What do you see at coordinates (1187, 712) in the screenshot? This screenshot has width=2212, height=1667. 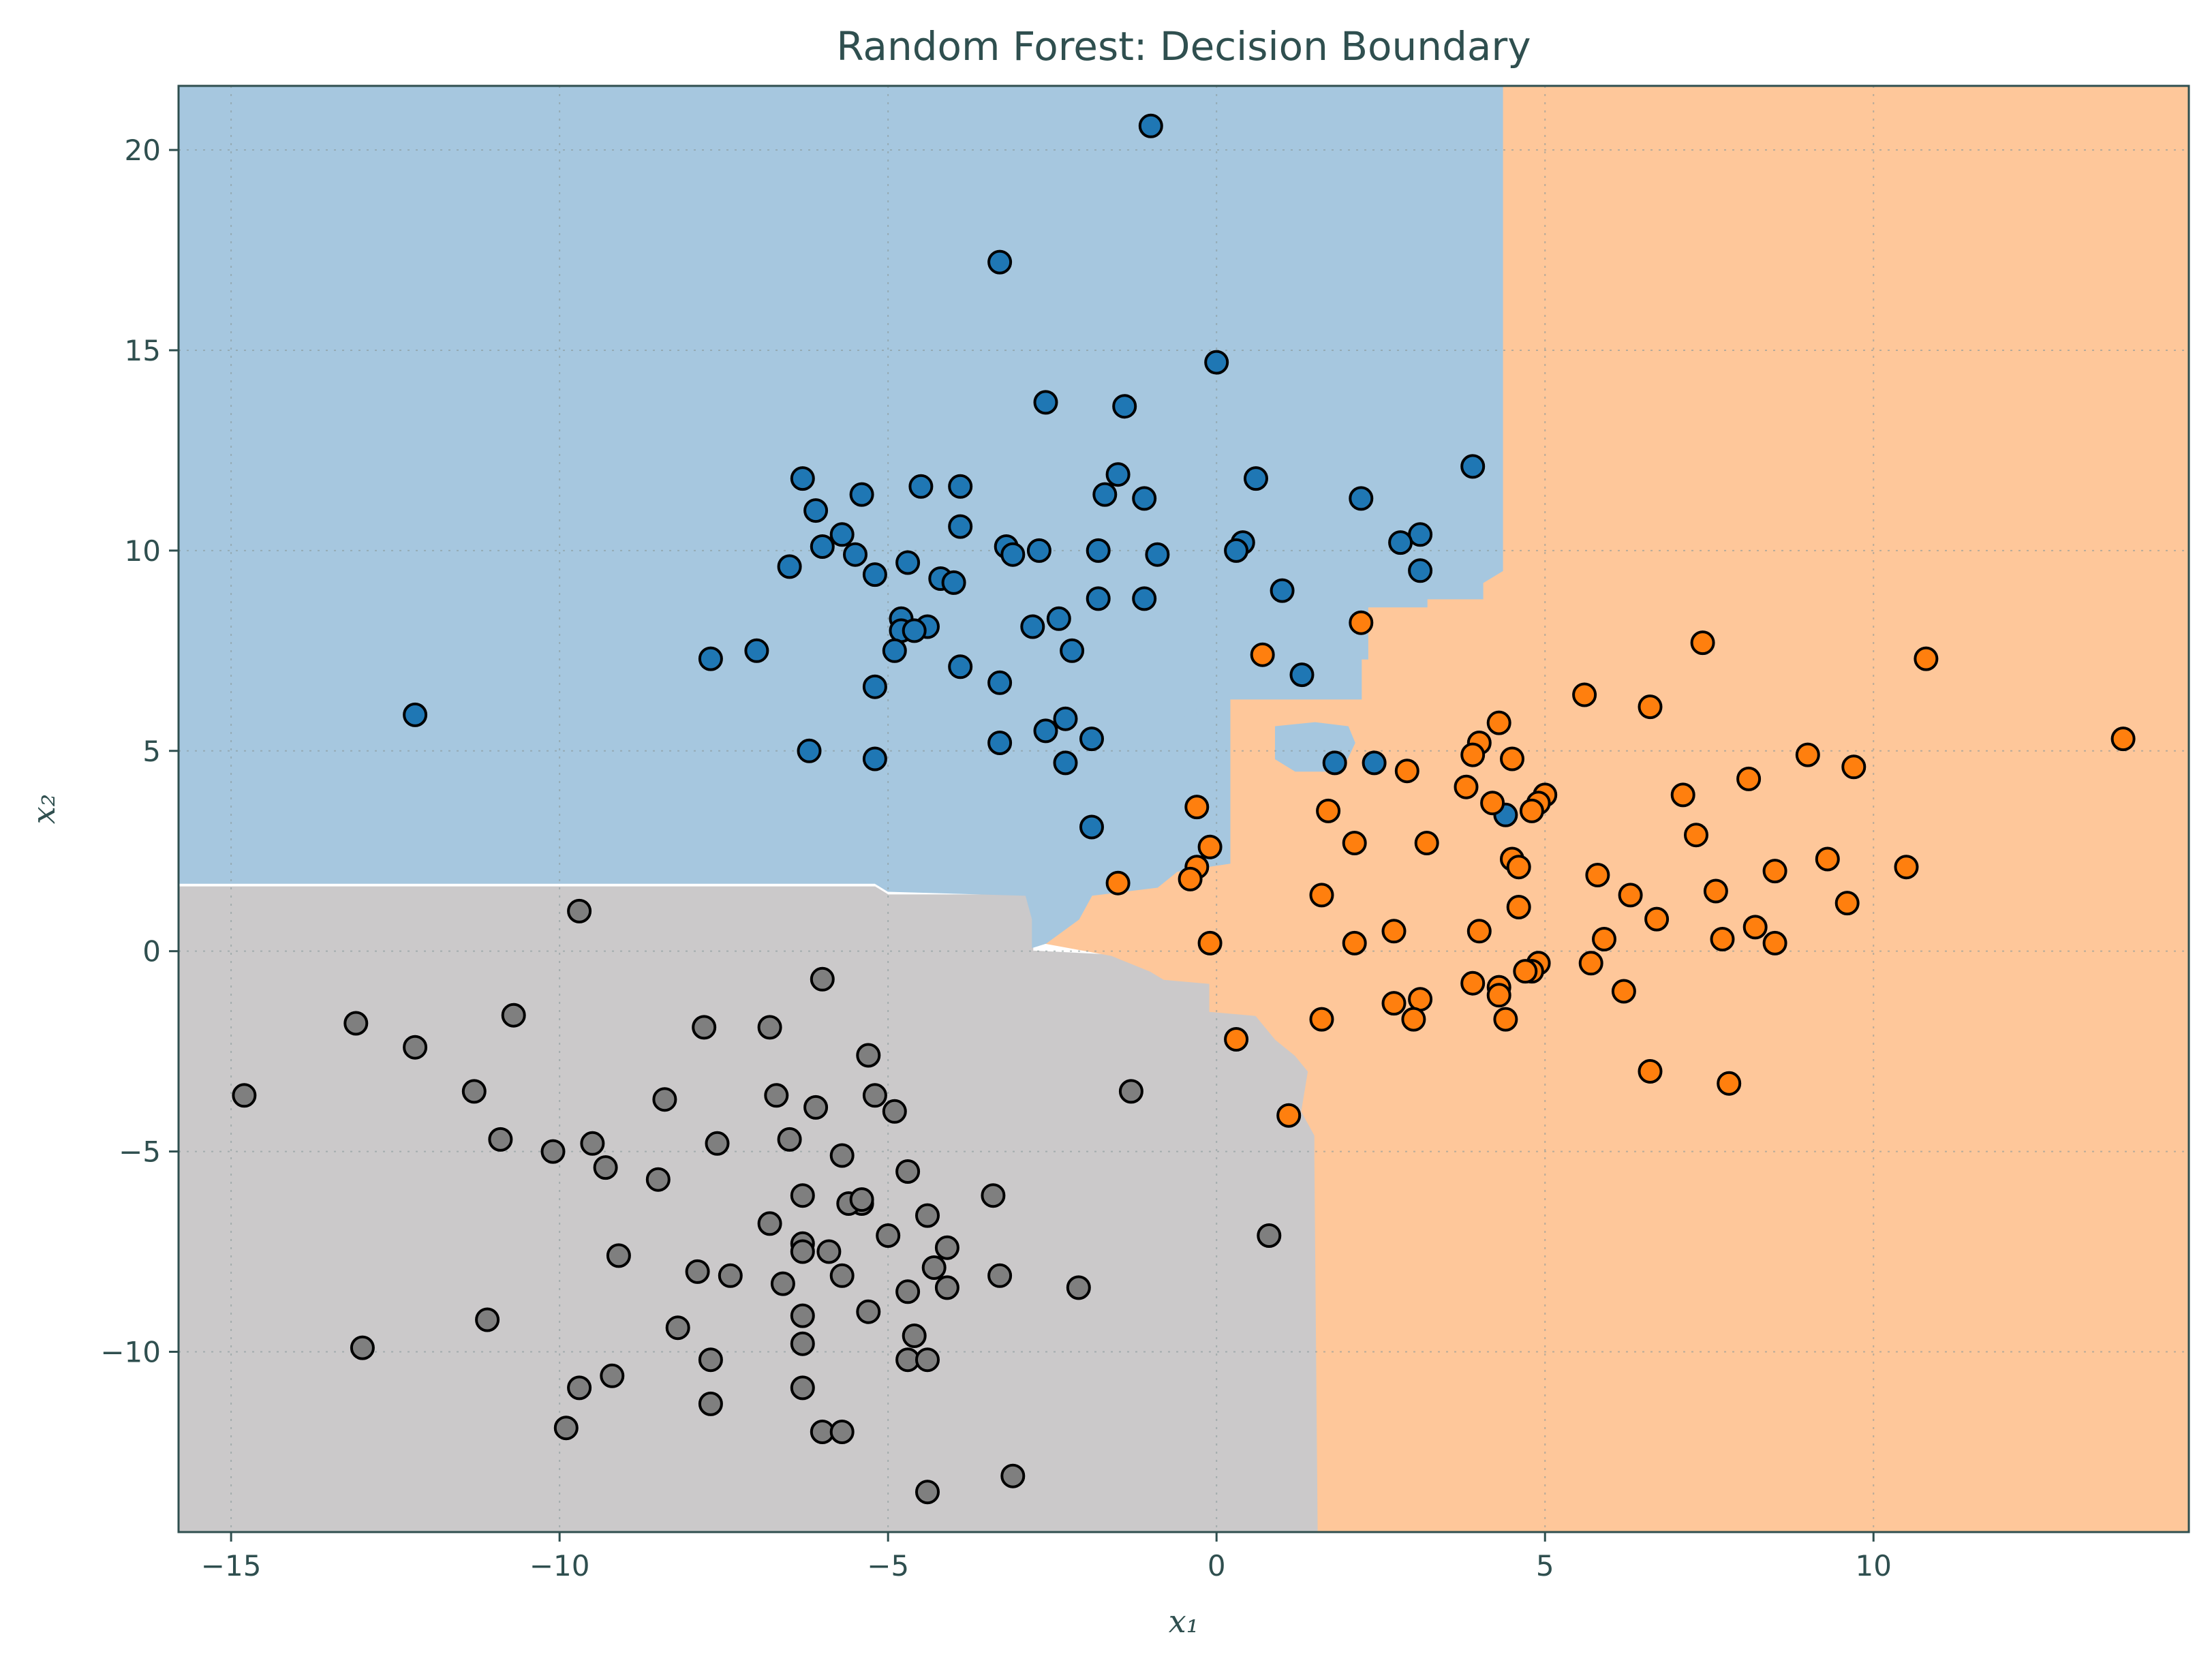 I see `region-island-blue` at bounding box center [1187, 712].